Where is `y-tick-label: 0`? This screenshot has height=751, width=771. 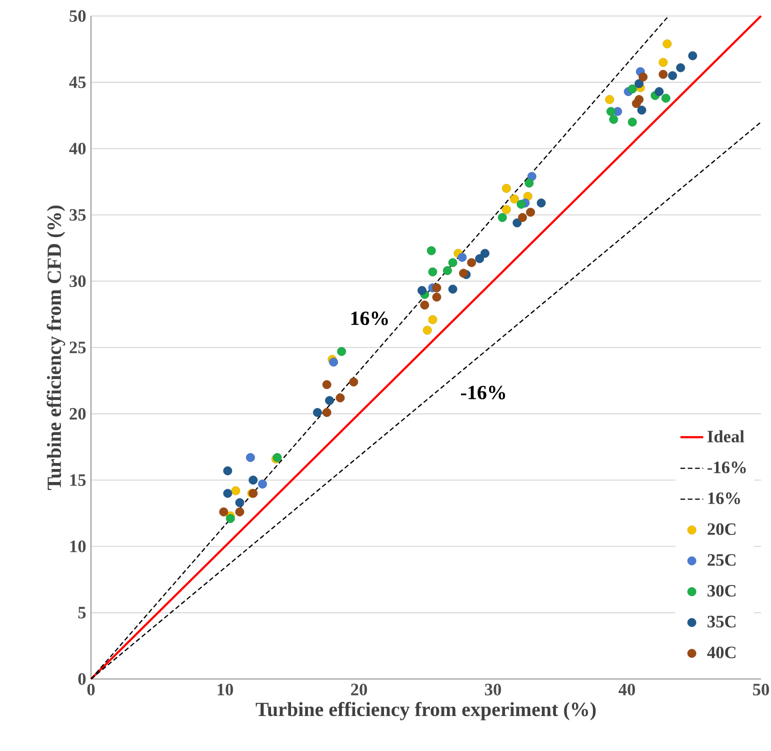
y-tick-label: 0 is located at coordinates (82, 679).